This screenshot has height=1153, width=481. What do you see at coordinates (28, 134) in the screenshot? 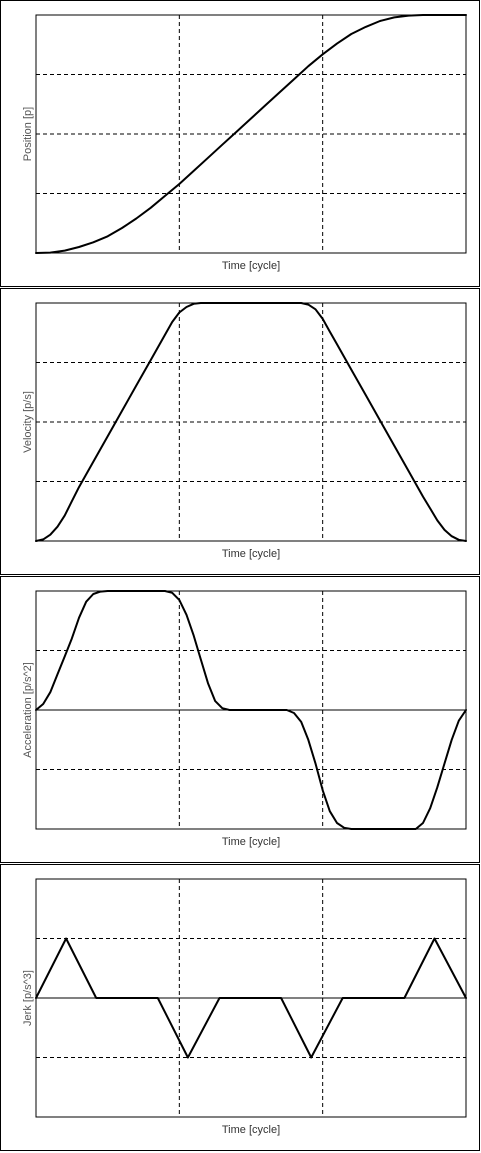
I see `y-axis-label: Position [p]` at bounding box center [28, 134].